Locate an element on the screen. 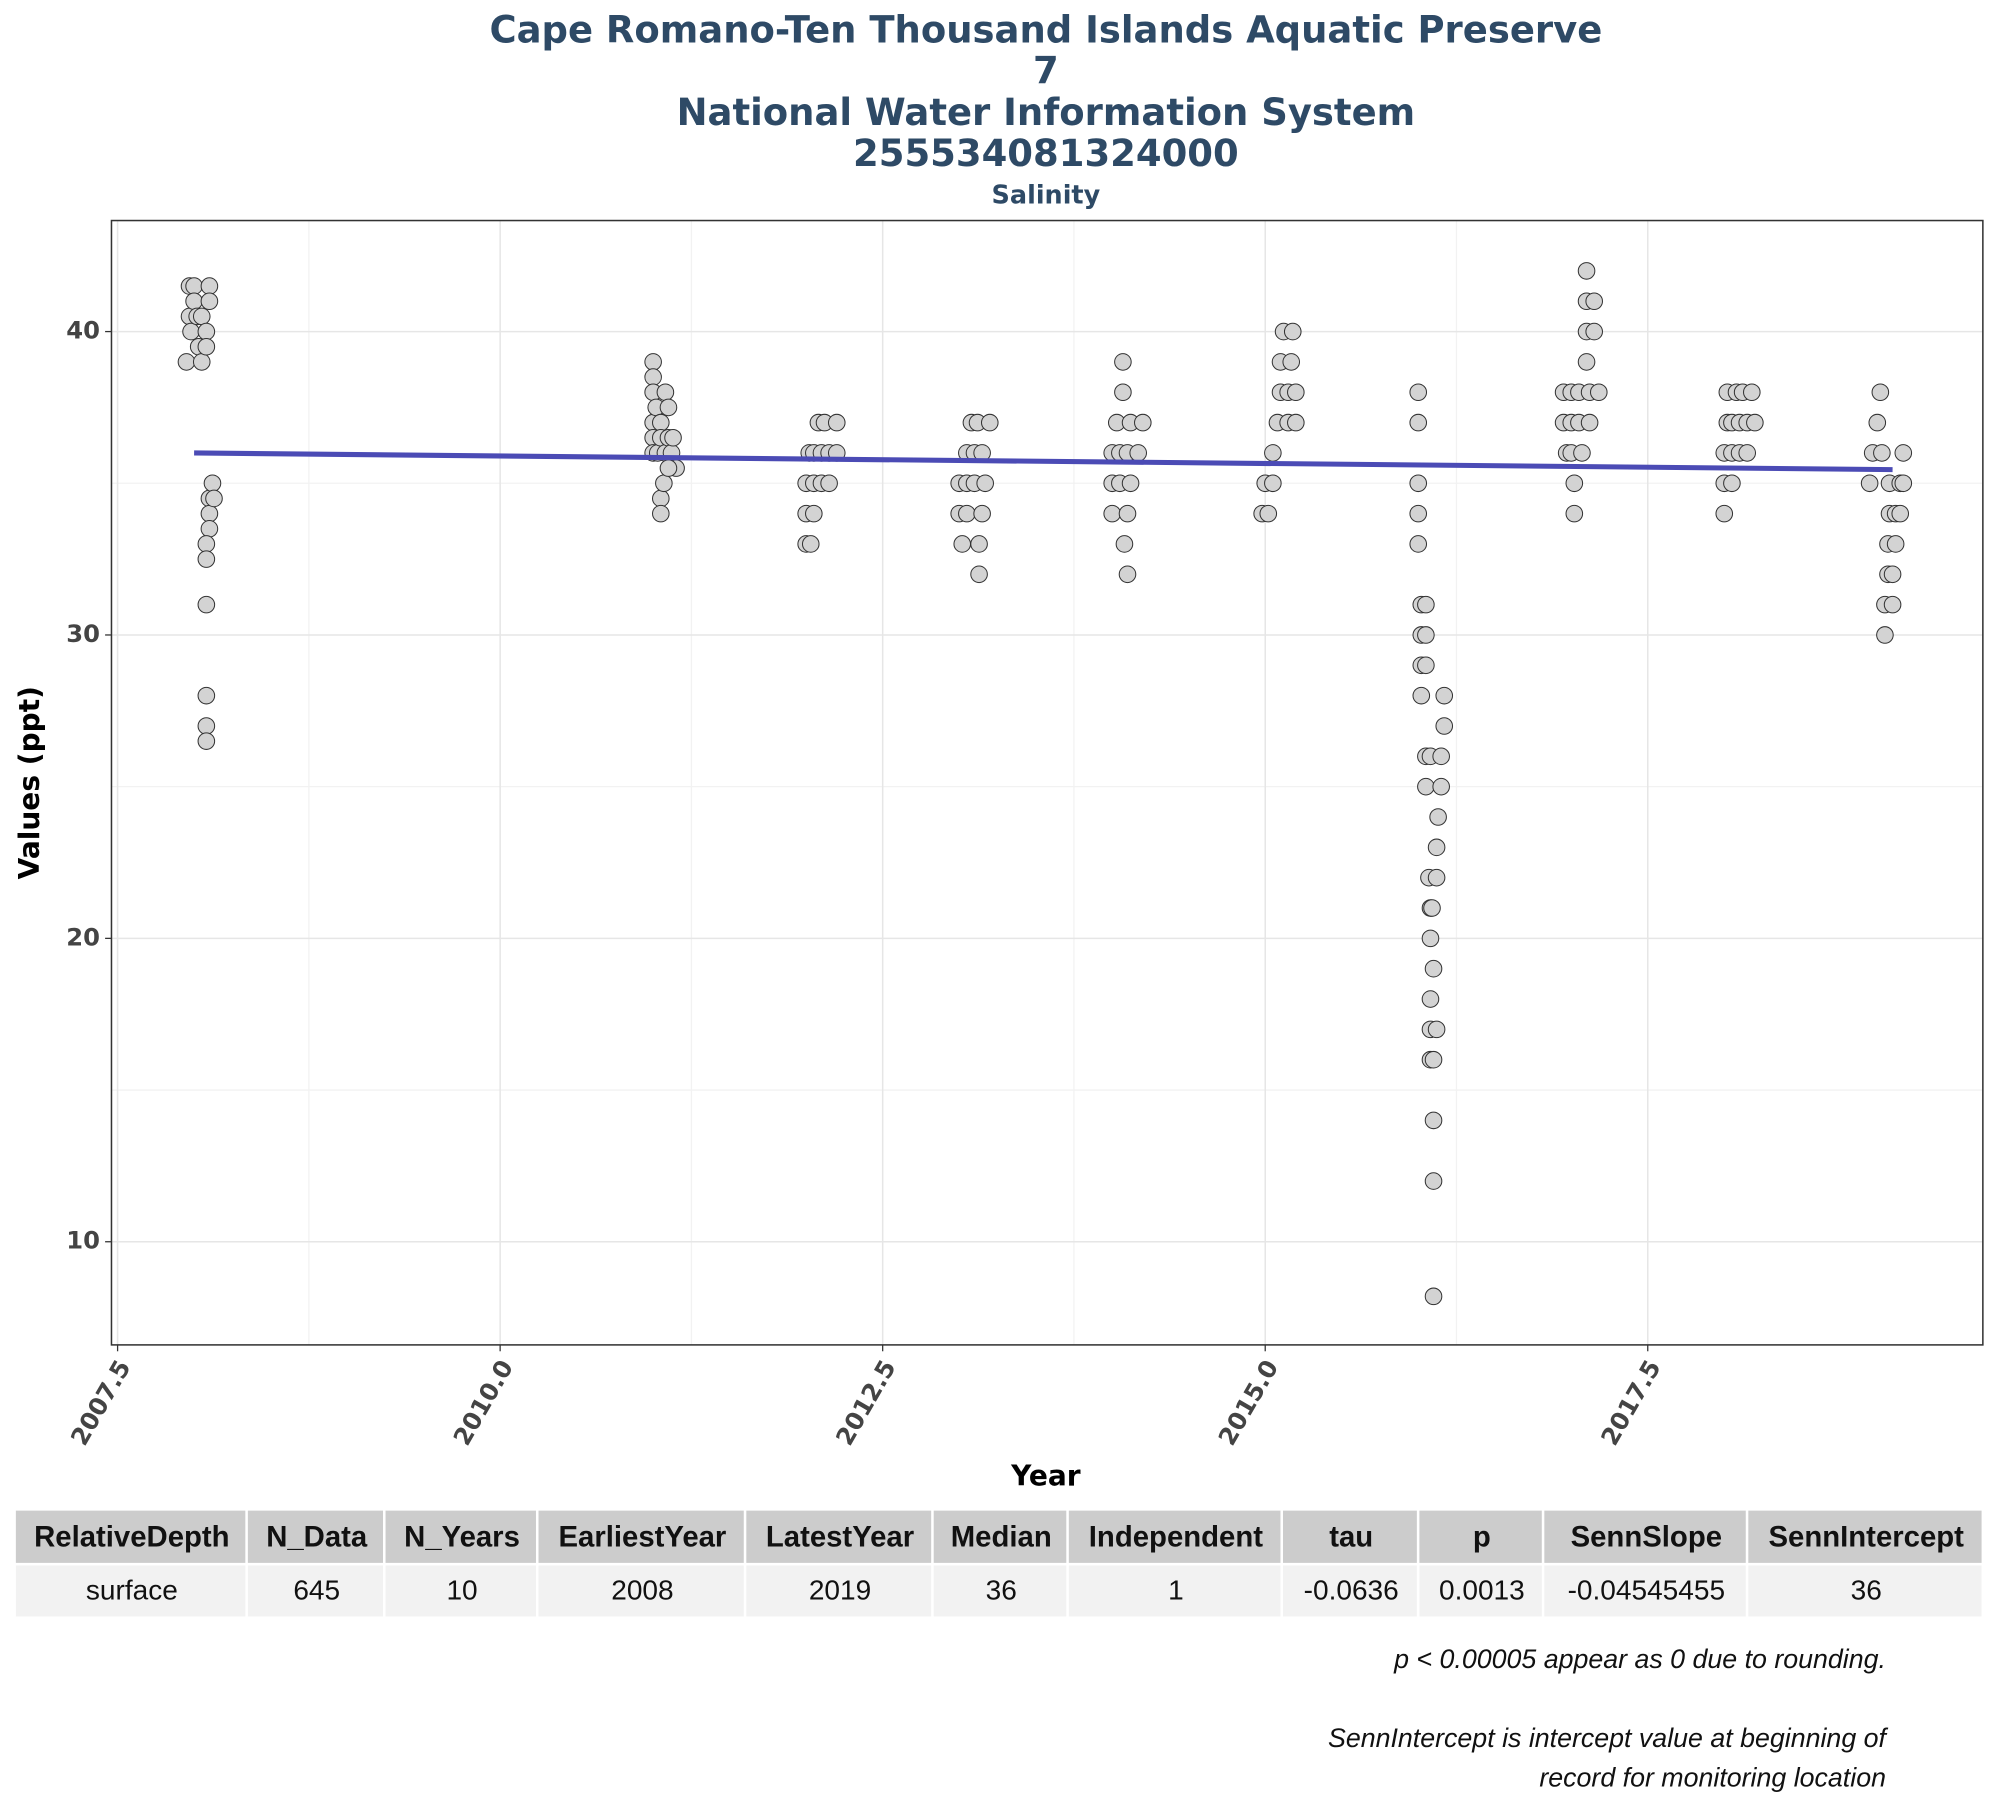 This screenshot has height=1800, width=2000. table-header: N_Data is located at coordinates (317, 1536).